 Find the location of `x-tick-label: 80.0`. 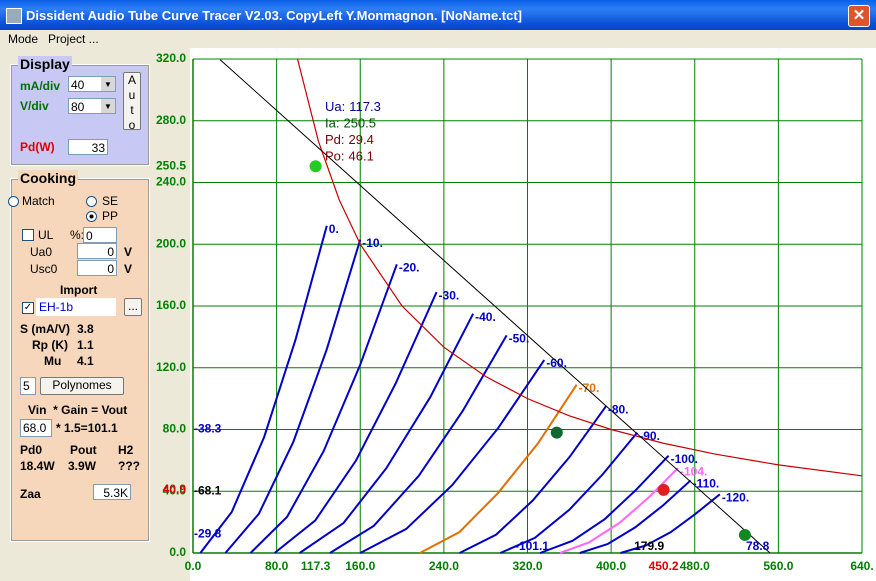

x-tick-label: 80.0 is located at coordinates (277, 566).